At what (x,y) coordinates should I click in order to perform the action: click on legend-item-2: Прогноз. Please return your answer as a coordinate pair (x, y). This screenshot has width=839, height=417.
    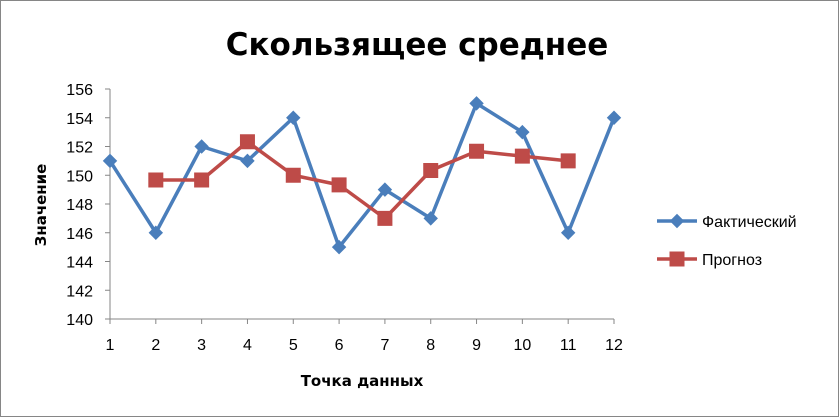
    Looking at the image, I should click on (709, 260).